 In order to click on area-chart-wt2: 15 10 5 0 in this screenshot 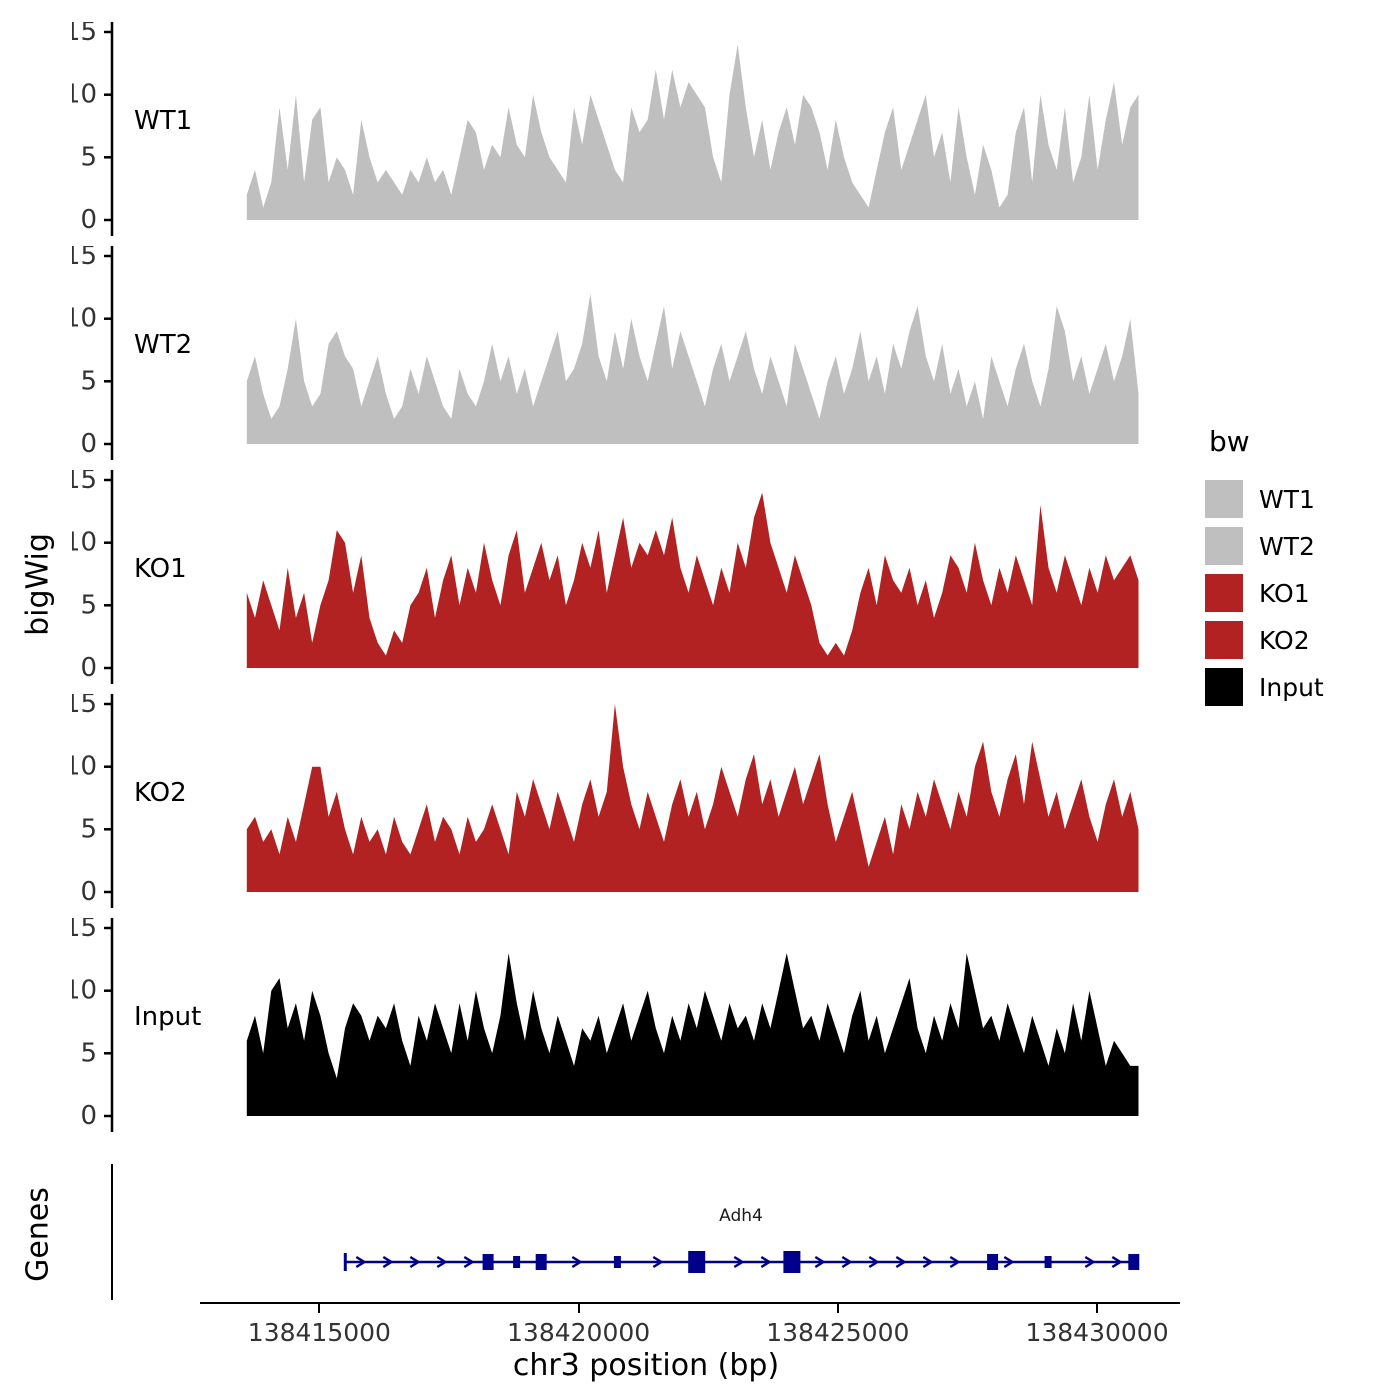, I will do `click(605, 353)`.